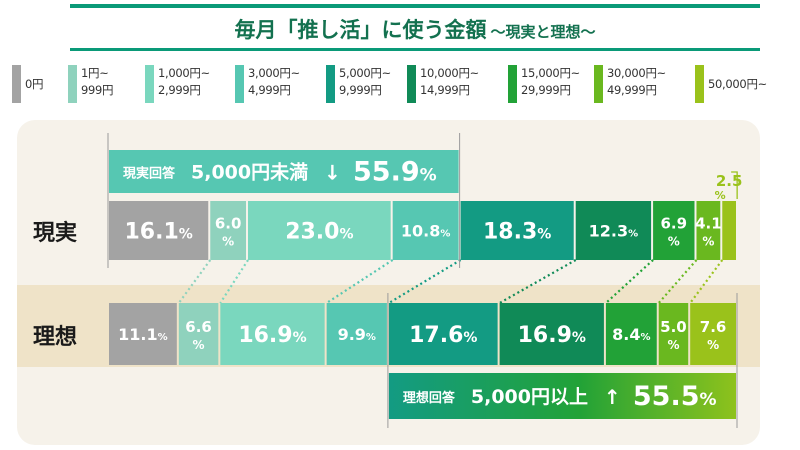 Image resolution: width=800 pixels, height=450 pixels. Describe the element at coordinates (34, 84) in the screenshot. I see `legend-label: 0円` at that location.